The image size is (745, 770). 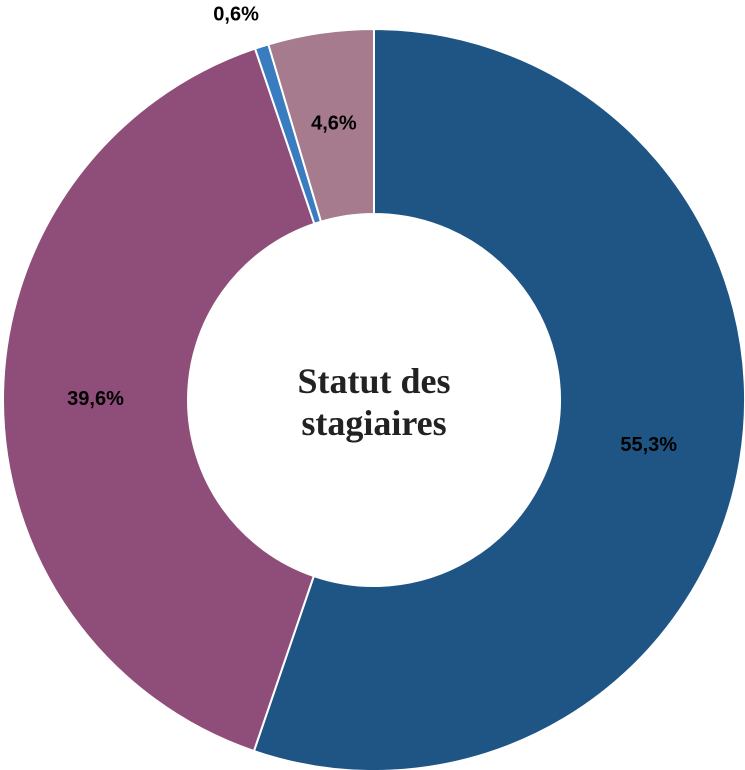 I want to click on data-label: 39,6%, so click(x=95, y=399).